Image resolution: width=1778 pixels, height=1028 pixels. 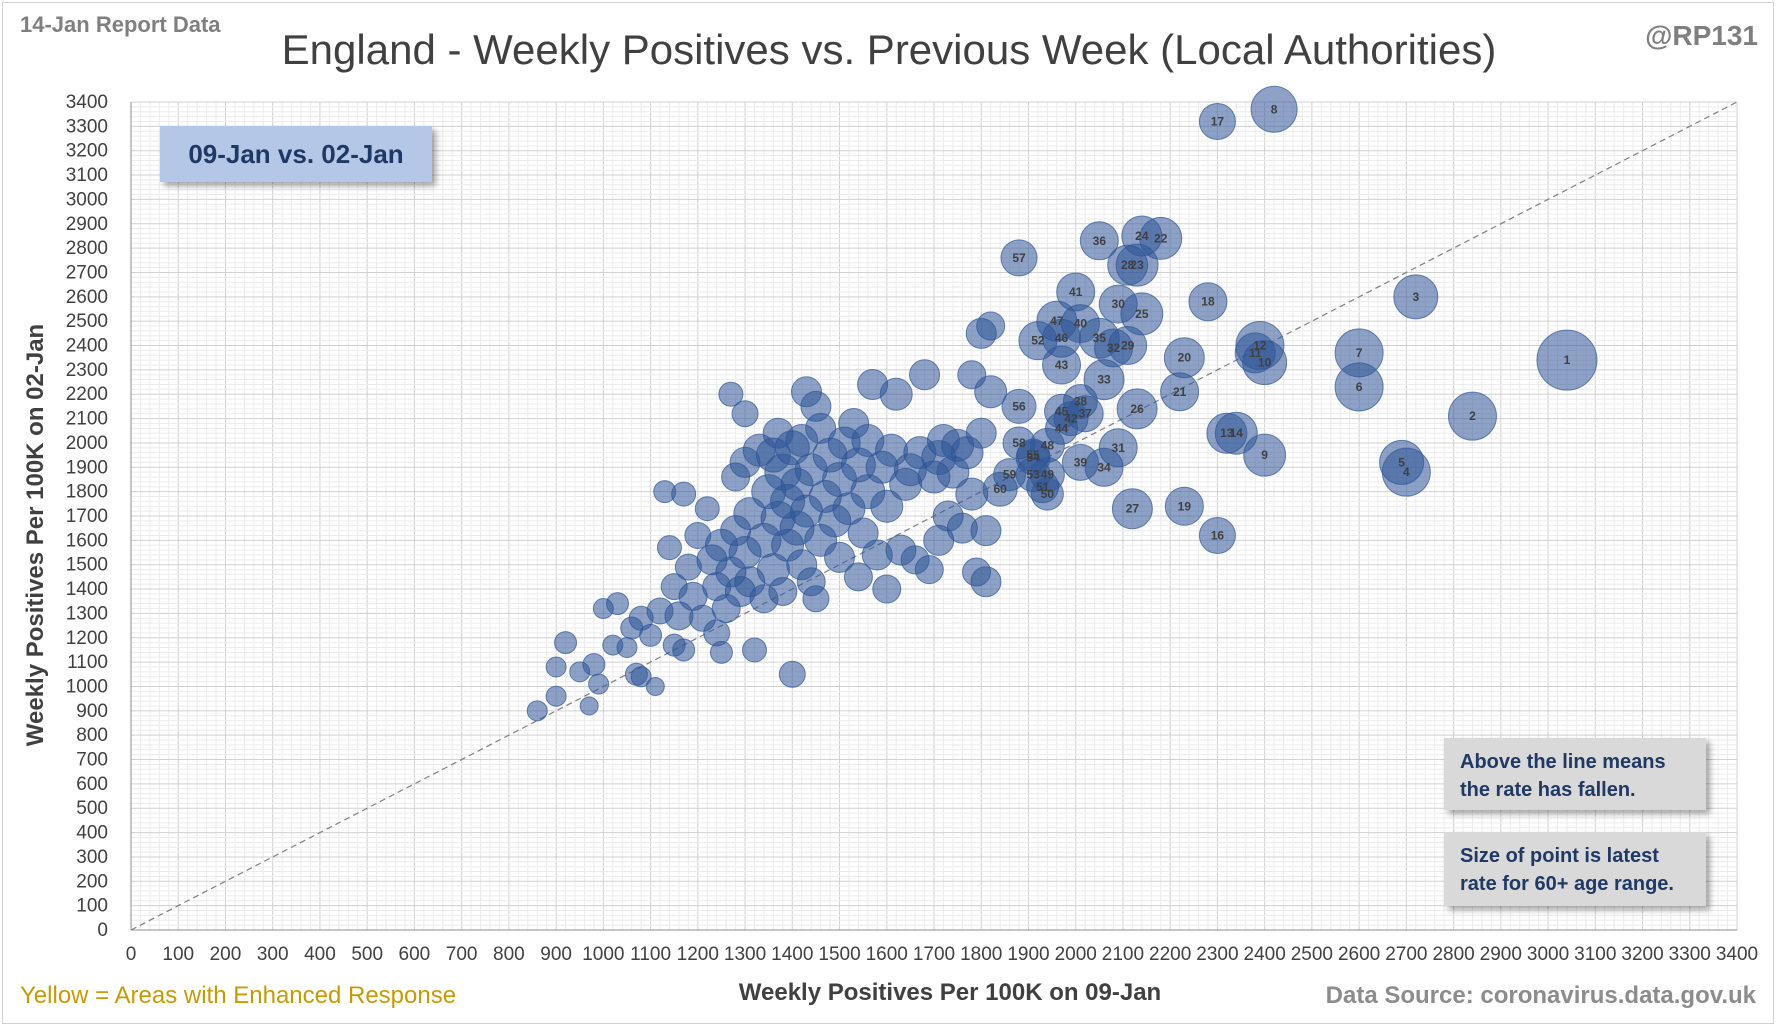 I want to click on point-label: 13, so click(x=1227, y=433).